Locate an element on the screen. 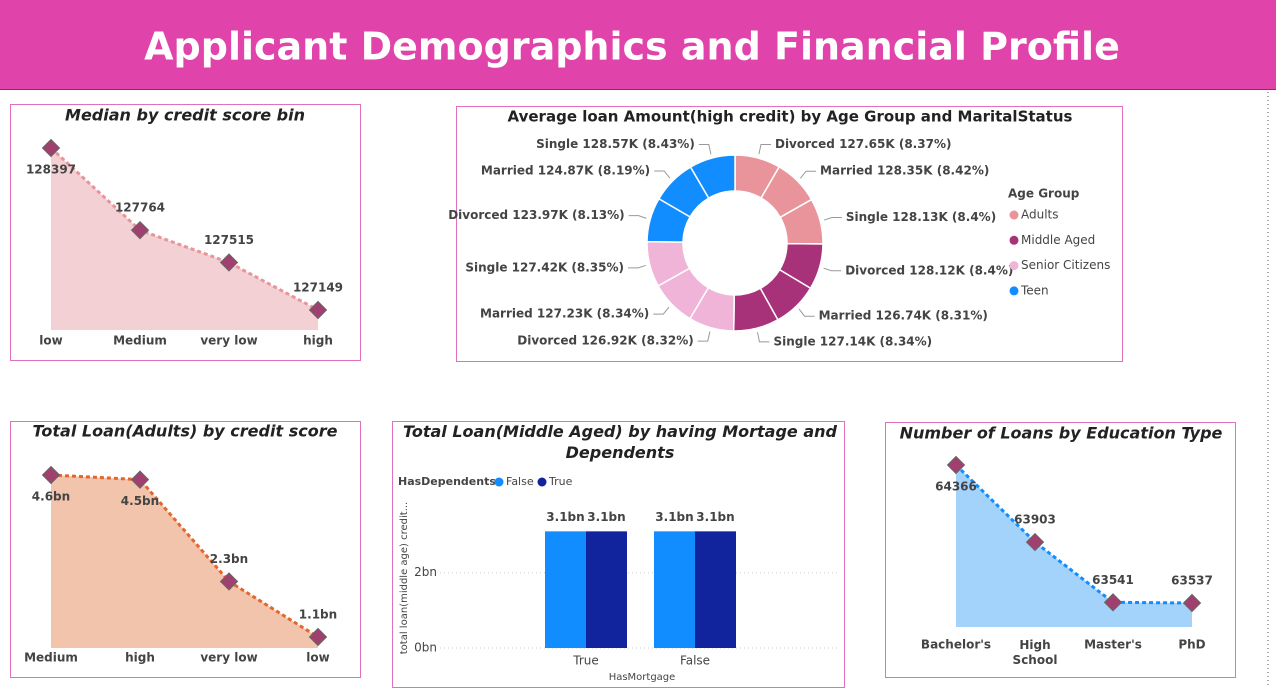  data-label: Single 128.57K (8.43%) is located at coordinates (615, 144).